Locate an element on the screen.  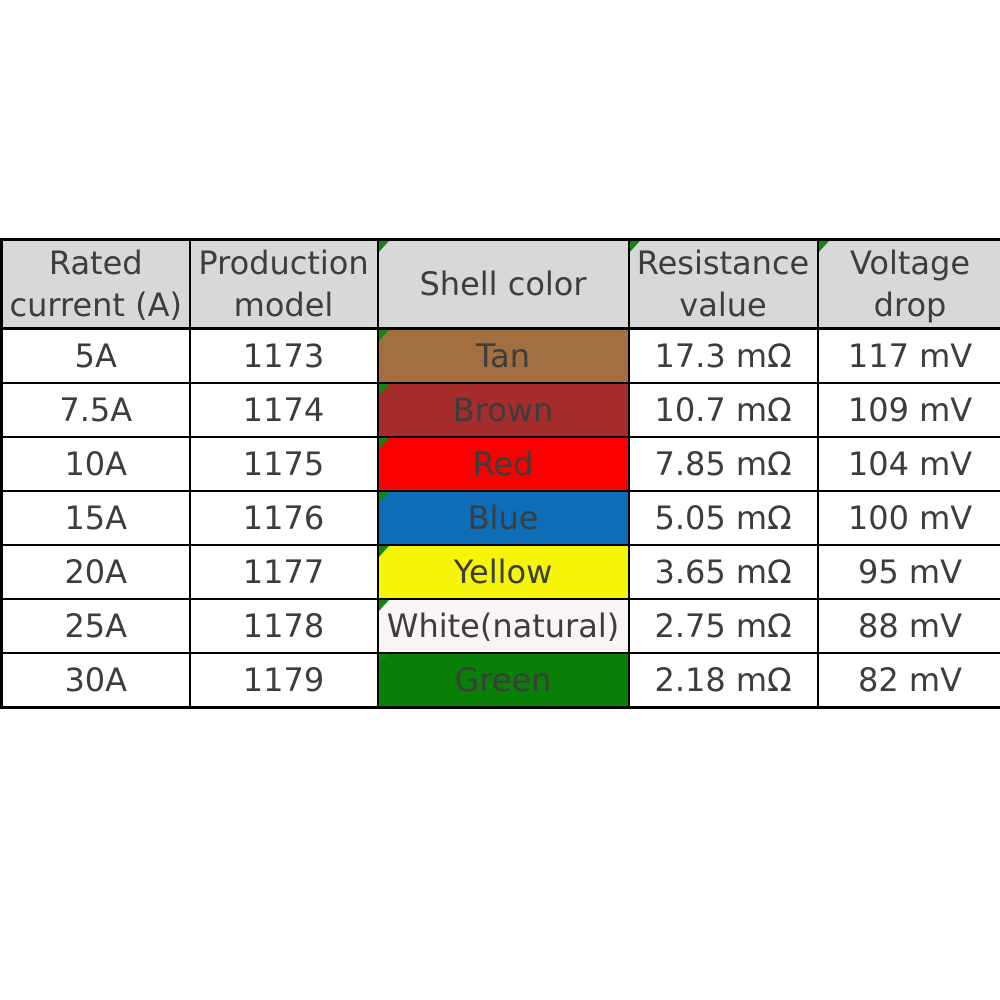
shell-color-label: Blue is located at coordinates (503, 518).